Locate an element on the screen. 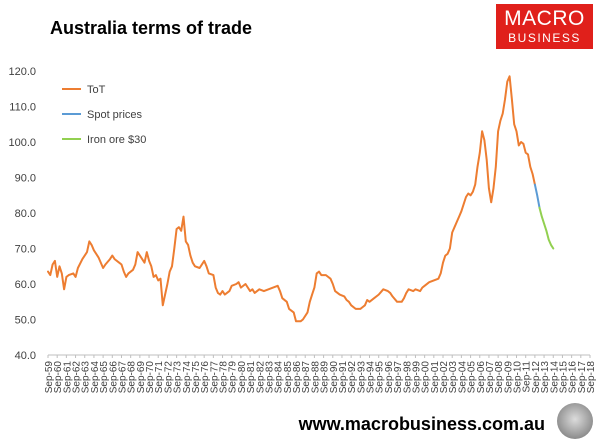 Image resolution: width=597 pixels, height=441 pixels. x-tick-label: Sep-09 is located at coordinates (508, 377).